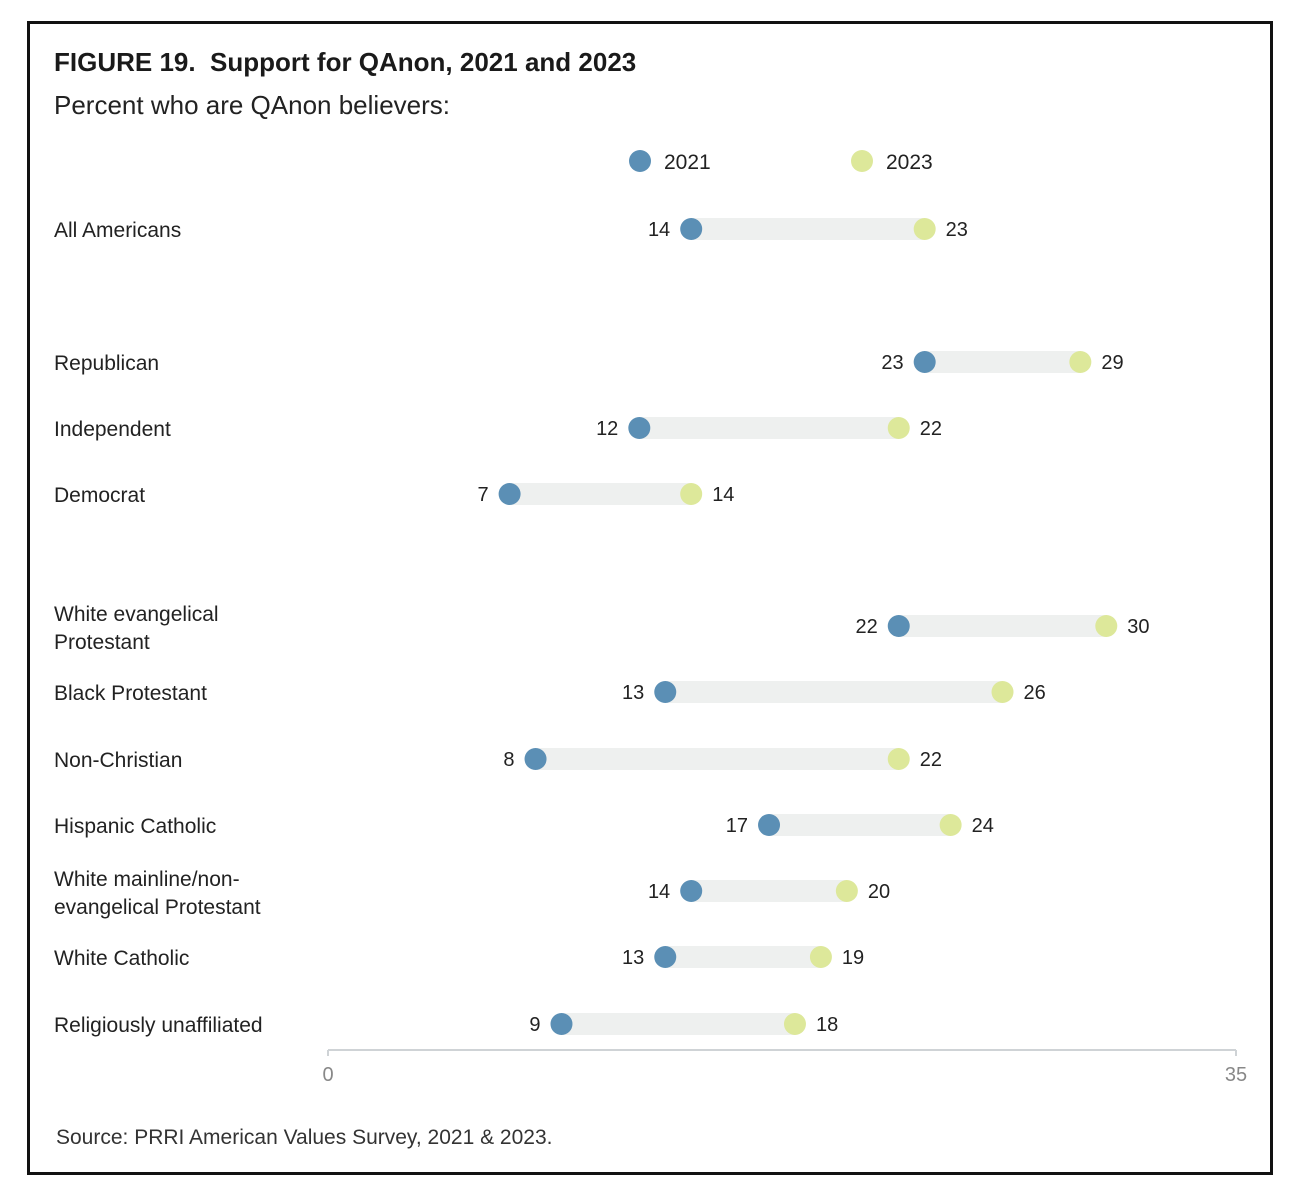 The image size is (1300, 1201). What do you see at coordinates (589, 363) in the screenshot?
I see `row-1: Republican 23 29` at bounding box center [589, 363].